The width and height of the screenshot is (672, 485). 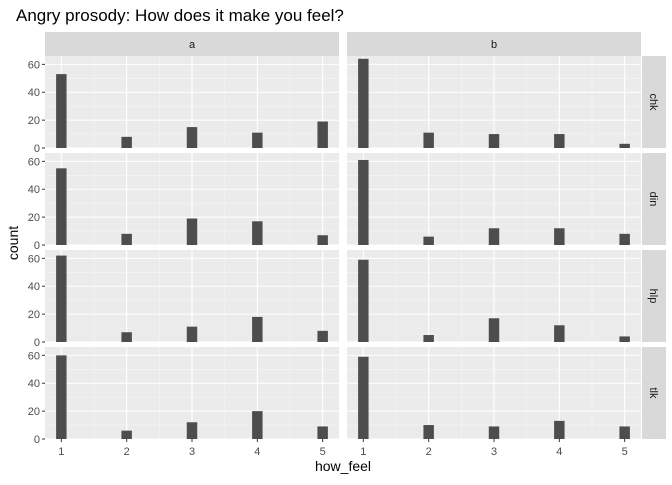 I want to click on row-strip-tlk, so click(x=654, y=393).